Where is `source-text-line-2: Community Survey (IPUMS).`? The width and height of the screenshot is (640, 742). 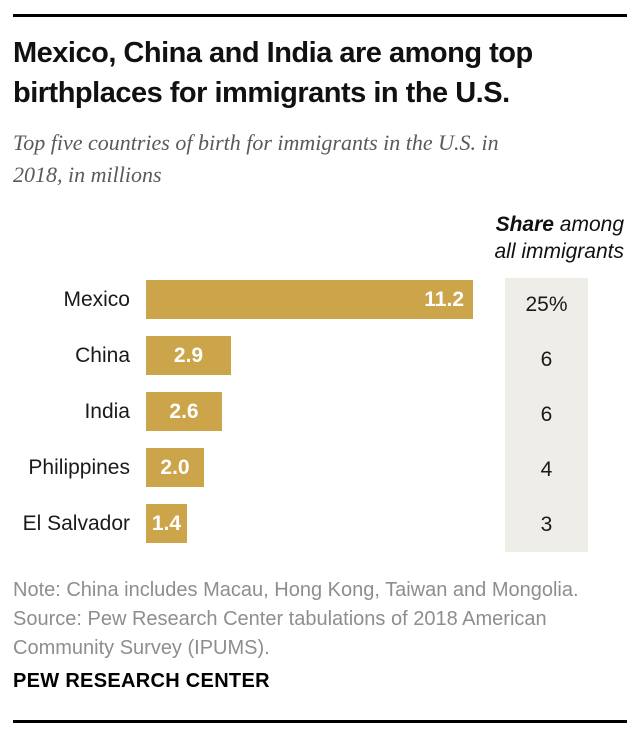
source-text-line-2: Community Survey (IPUMS). is located at coordinates (141, 648).